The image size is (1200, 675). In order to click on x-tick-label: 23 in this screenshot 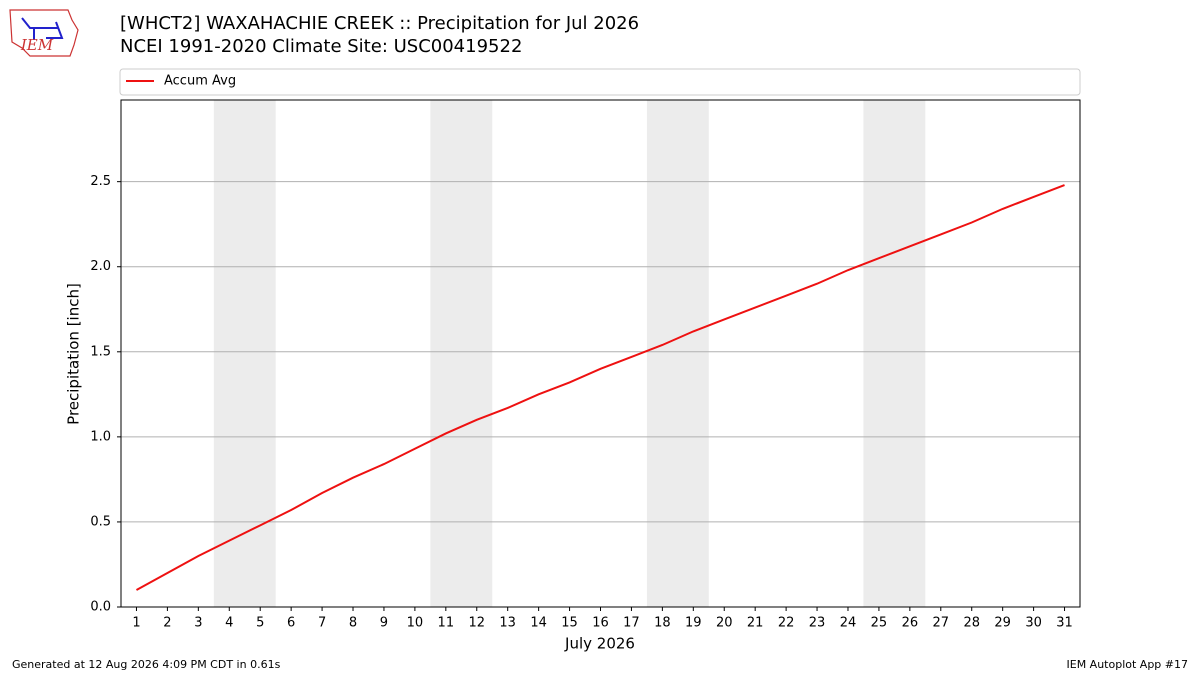, I will do `click(817, 623)`.